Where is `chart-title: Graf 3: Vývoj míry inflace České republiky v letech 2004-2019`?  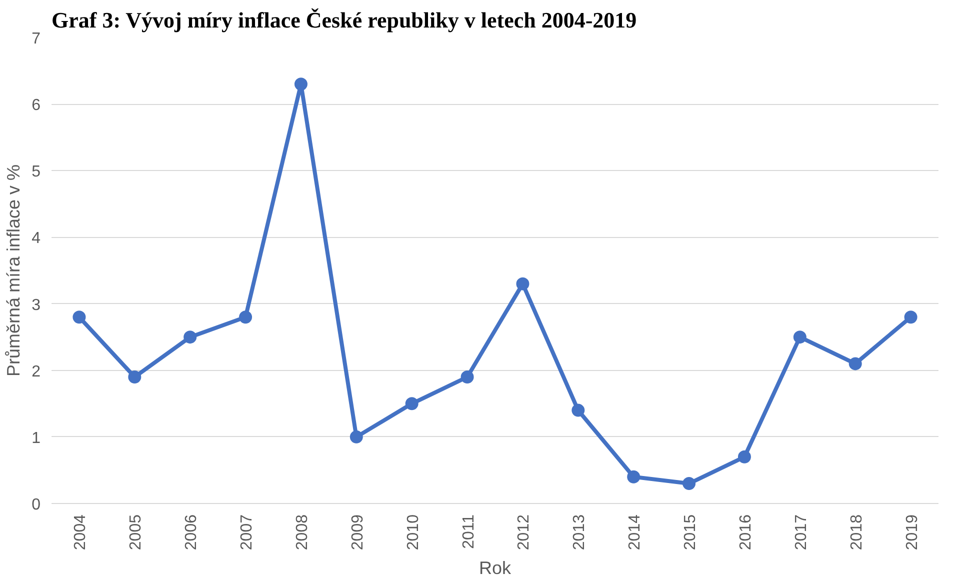
chart-title: Graf 3: Vývoj míry inflace České republiky v letech 2004-2019 is located at coordinates (344, 20).